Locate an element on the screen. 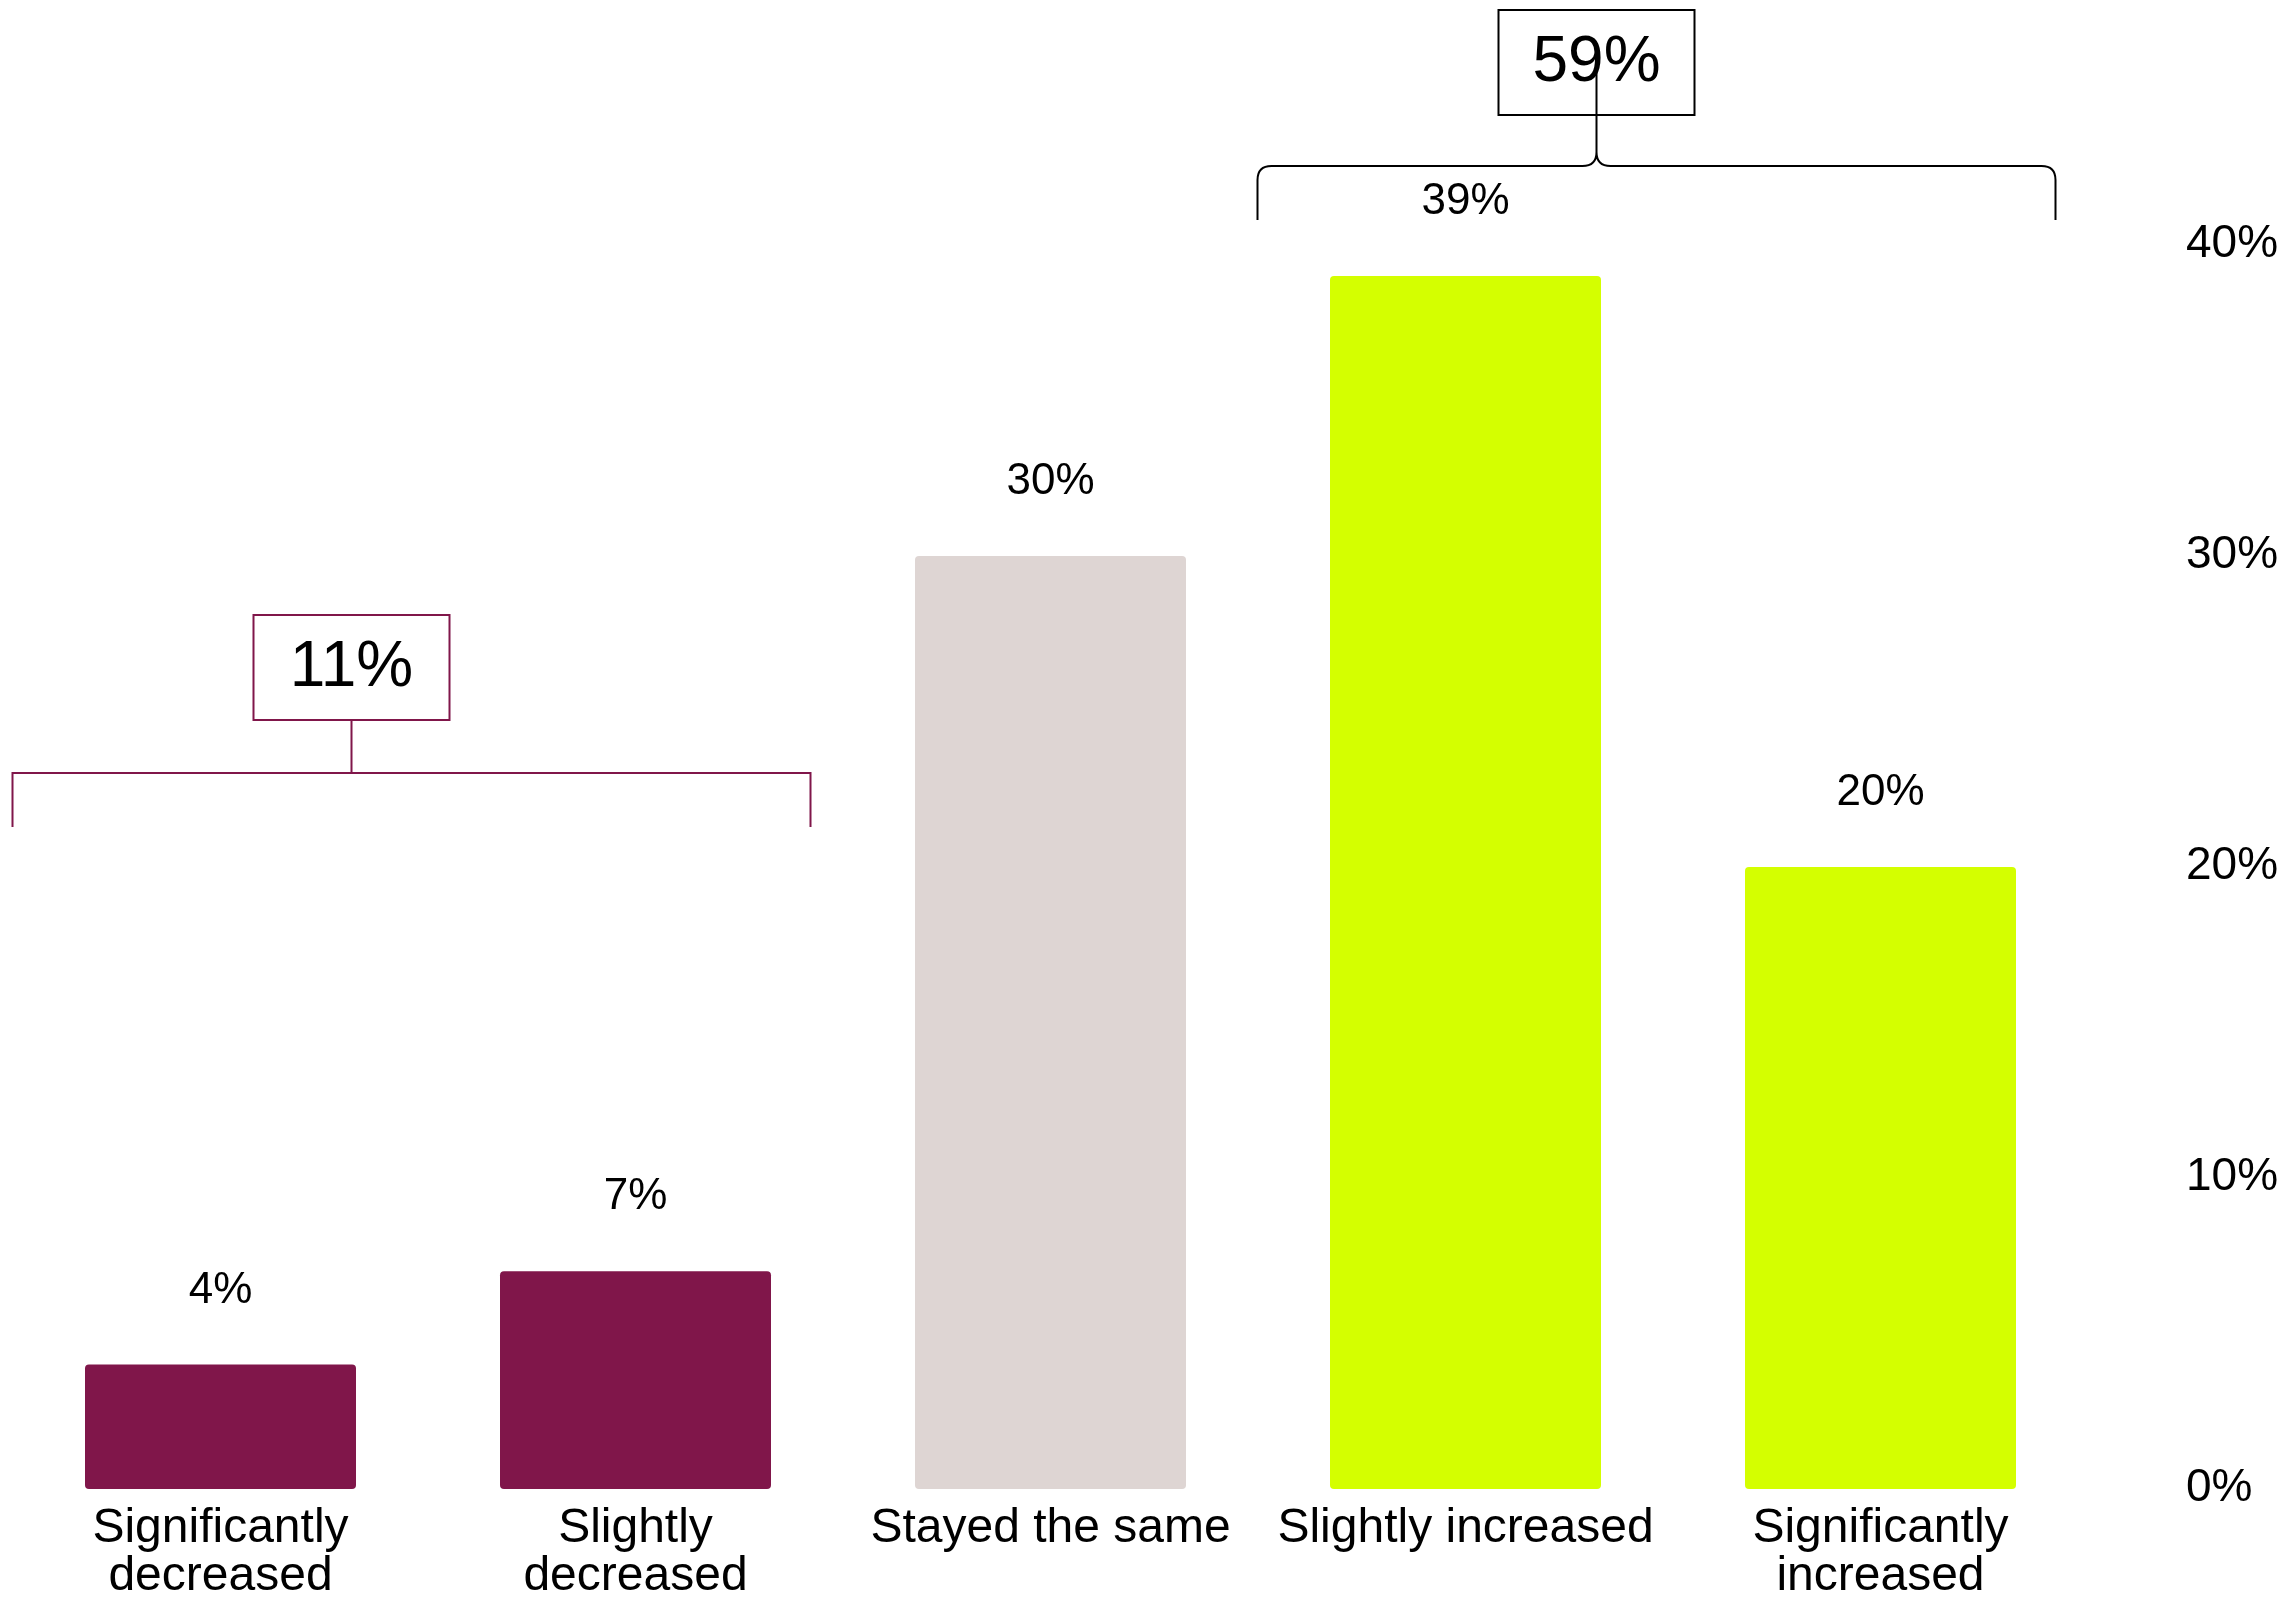  x-tick-label: Significantly increased is located at coordinates (1880, 1549).